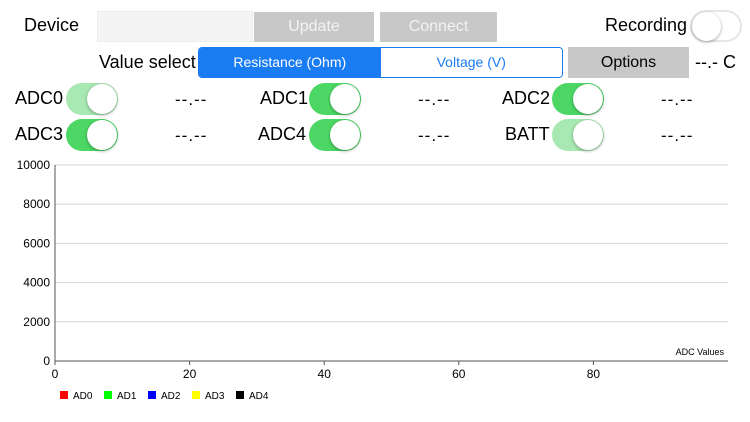 Image resolution: width=750 pixels, height=422 pixels. Describe the element at coordinates (677, 135) in the screenshot. I see `channel-value-batt: --.--` at that location.